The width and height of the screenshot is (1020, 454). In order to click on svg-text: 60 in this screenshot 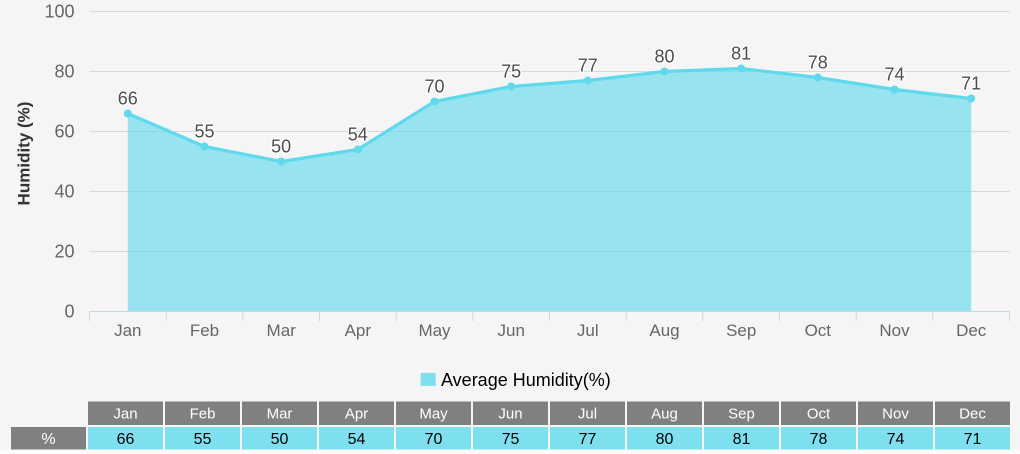, I will do `click(64, 132)`.